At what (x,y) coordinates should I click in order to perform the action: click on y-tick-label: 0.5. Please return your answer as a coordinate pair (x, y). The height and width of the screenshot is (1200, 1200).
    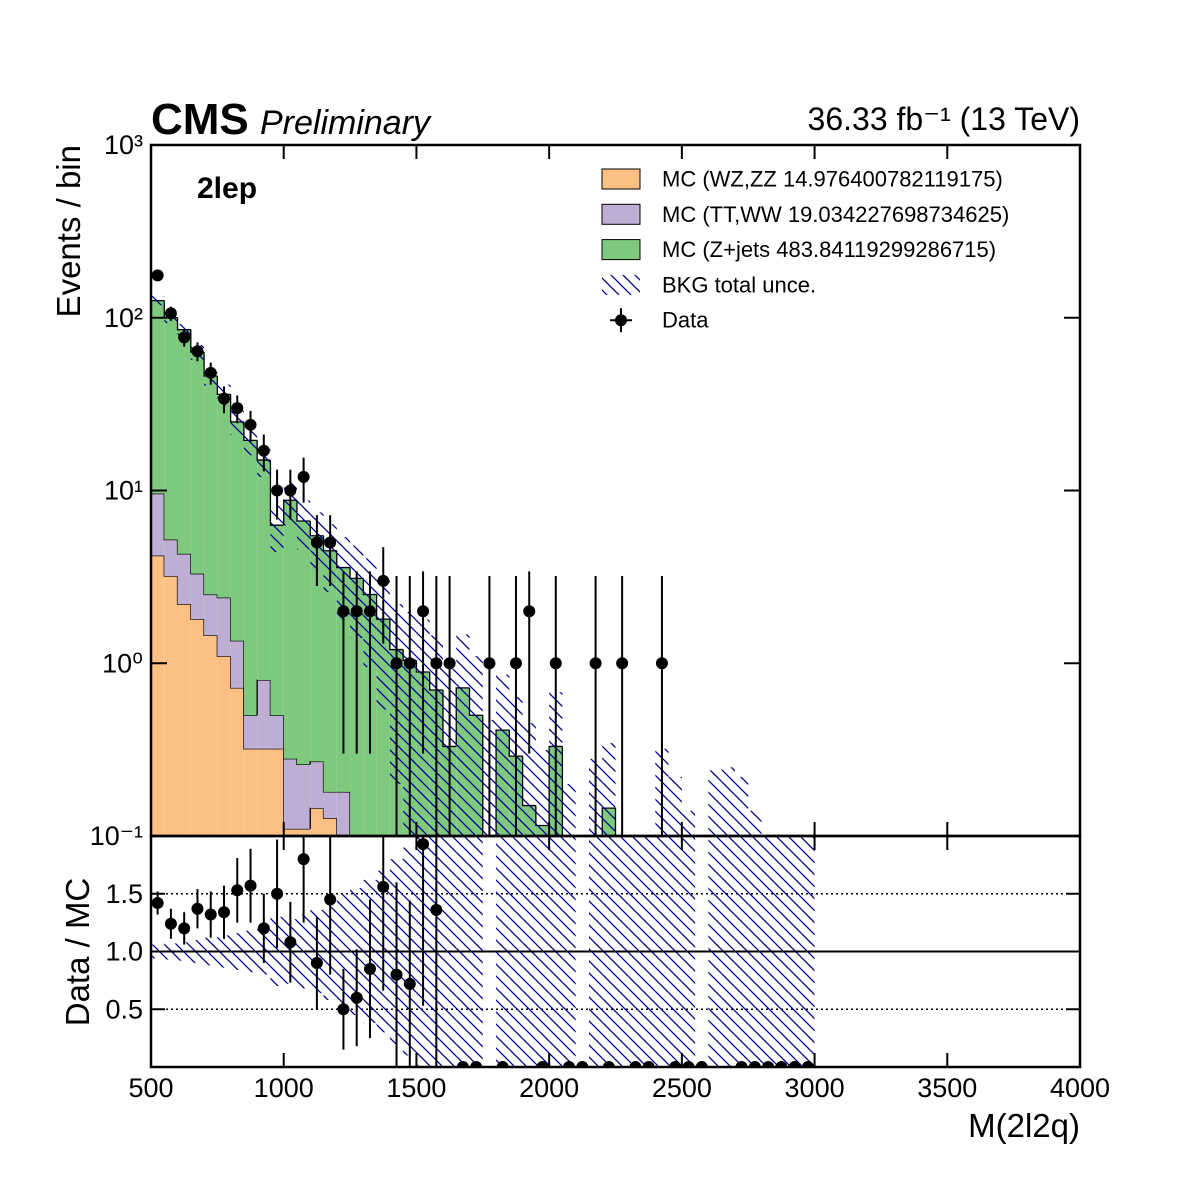
    Looking at the image, I should click on (124, 1009).